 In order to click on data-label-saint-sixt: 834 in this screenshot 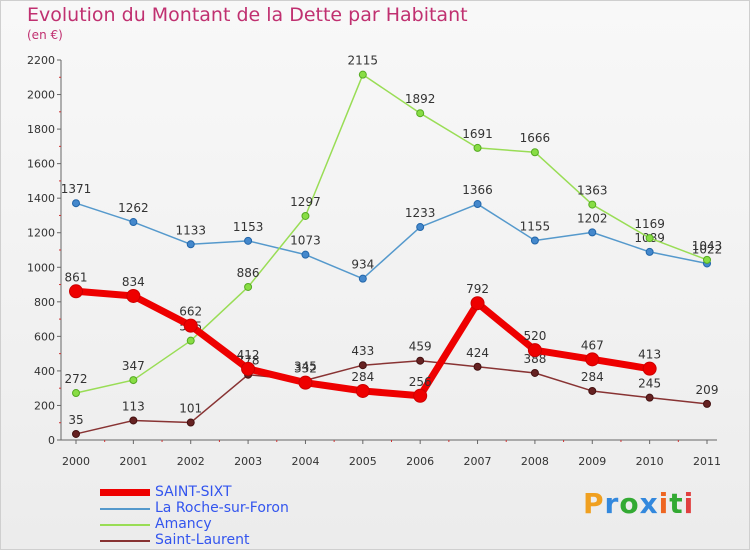, I will do `click(133, 282)`.